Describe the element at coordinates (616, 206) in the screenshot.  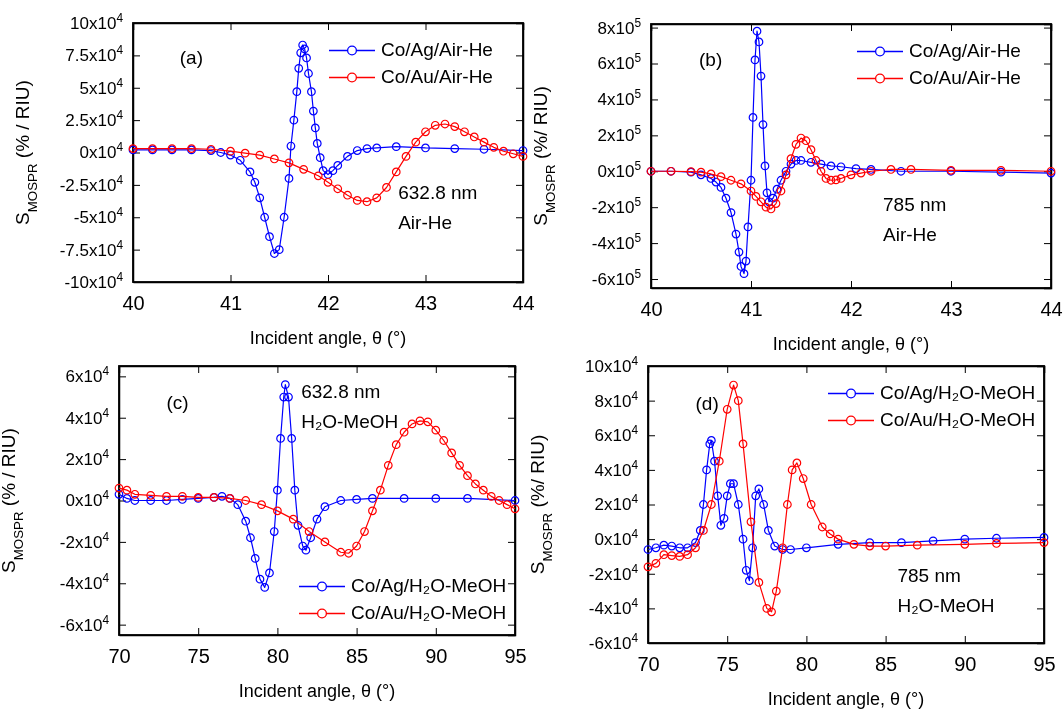
I see `y-tick-label: -2x10$^{5}$` at that location.